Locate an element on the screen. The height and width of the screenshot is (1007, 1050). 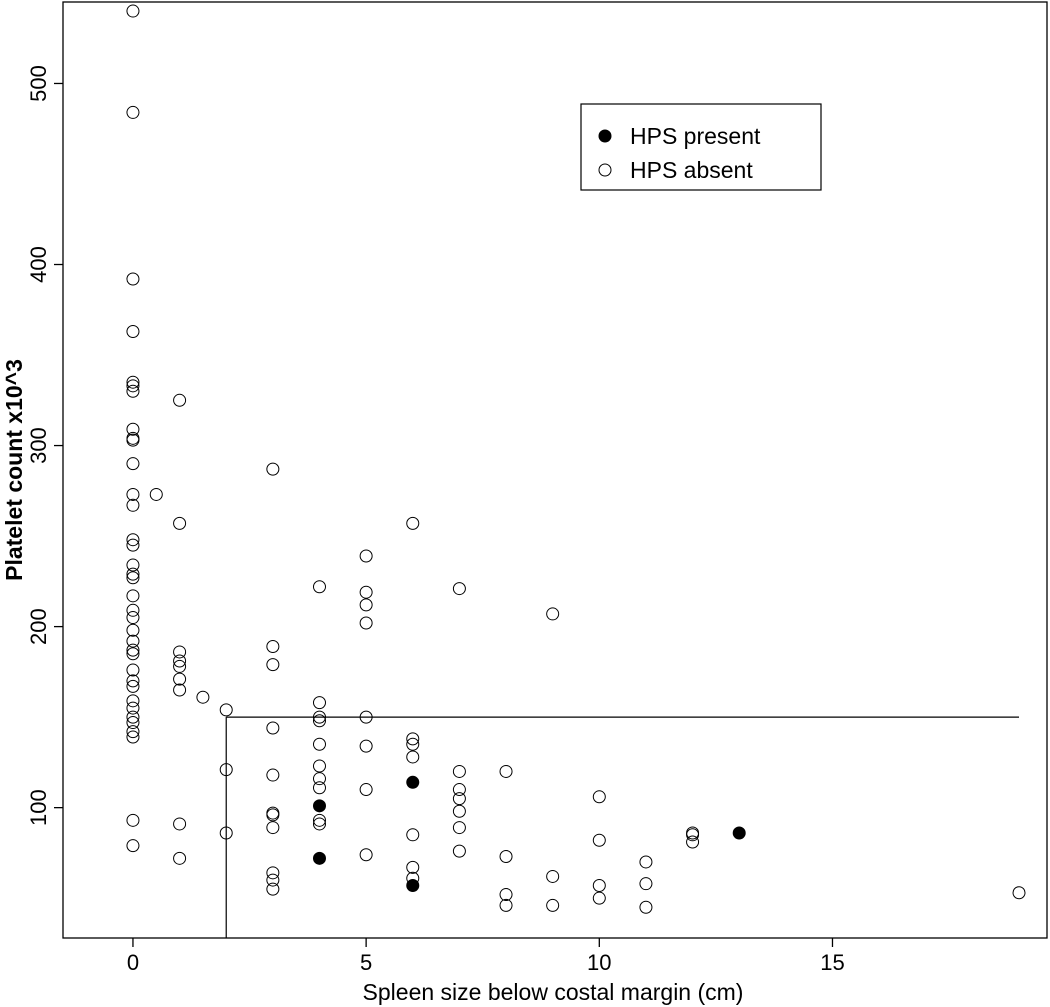
y-tick-label: 400 is located at coordinates (38, 264).